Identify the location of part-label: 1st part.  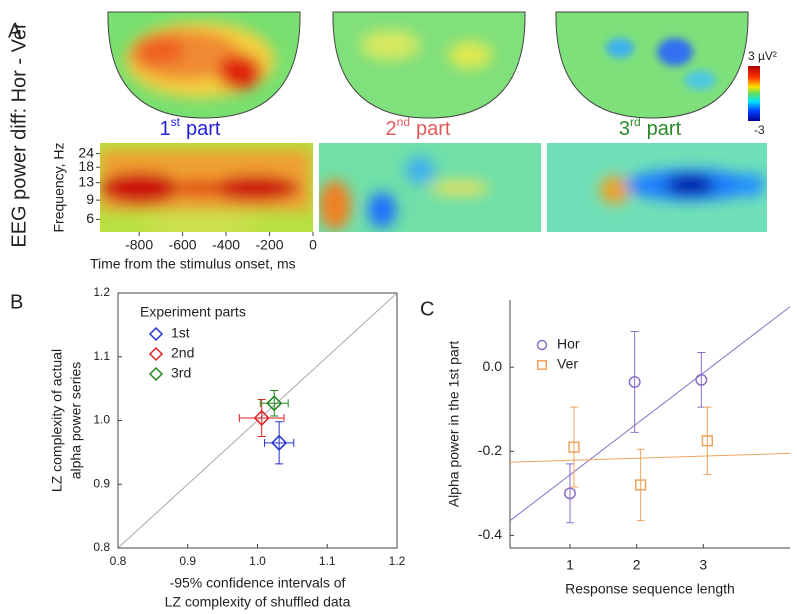
(190, 127).